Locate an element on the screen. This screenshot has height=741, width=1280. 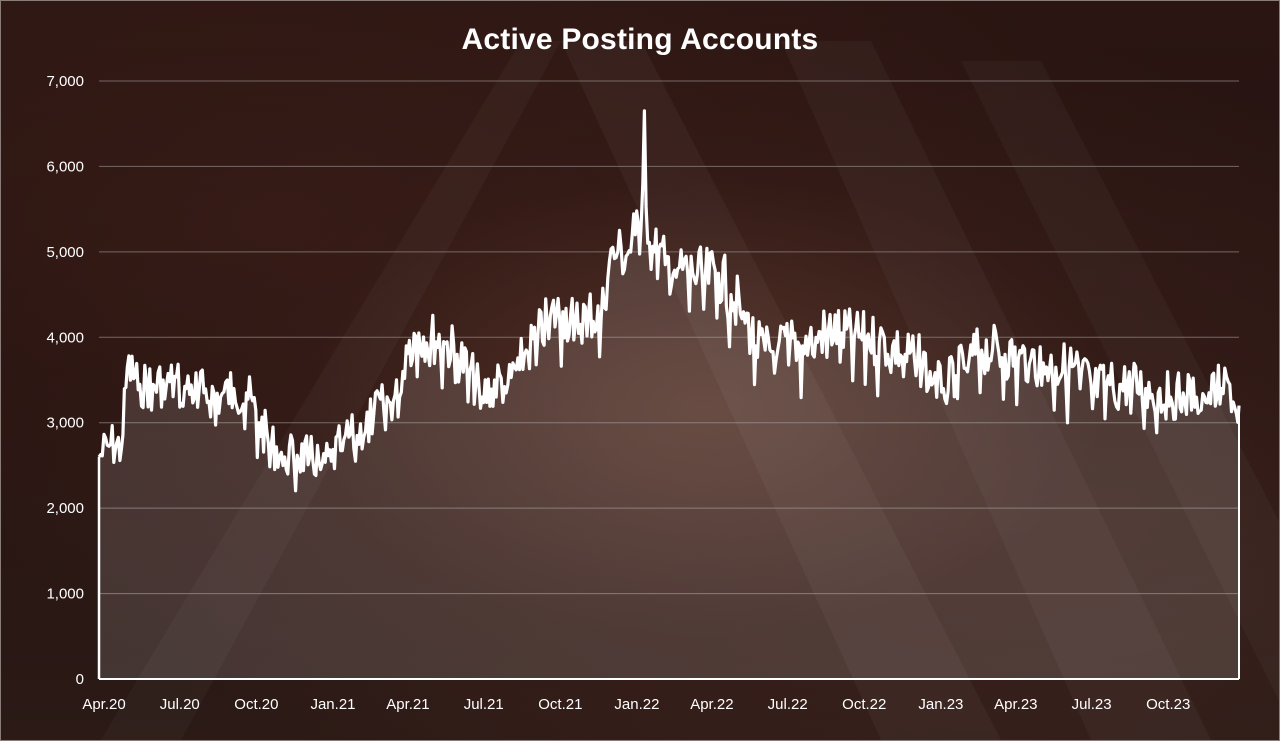
x-tick-label: Apr.20 is located at coordinates (103, 704).